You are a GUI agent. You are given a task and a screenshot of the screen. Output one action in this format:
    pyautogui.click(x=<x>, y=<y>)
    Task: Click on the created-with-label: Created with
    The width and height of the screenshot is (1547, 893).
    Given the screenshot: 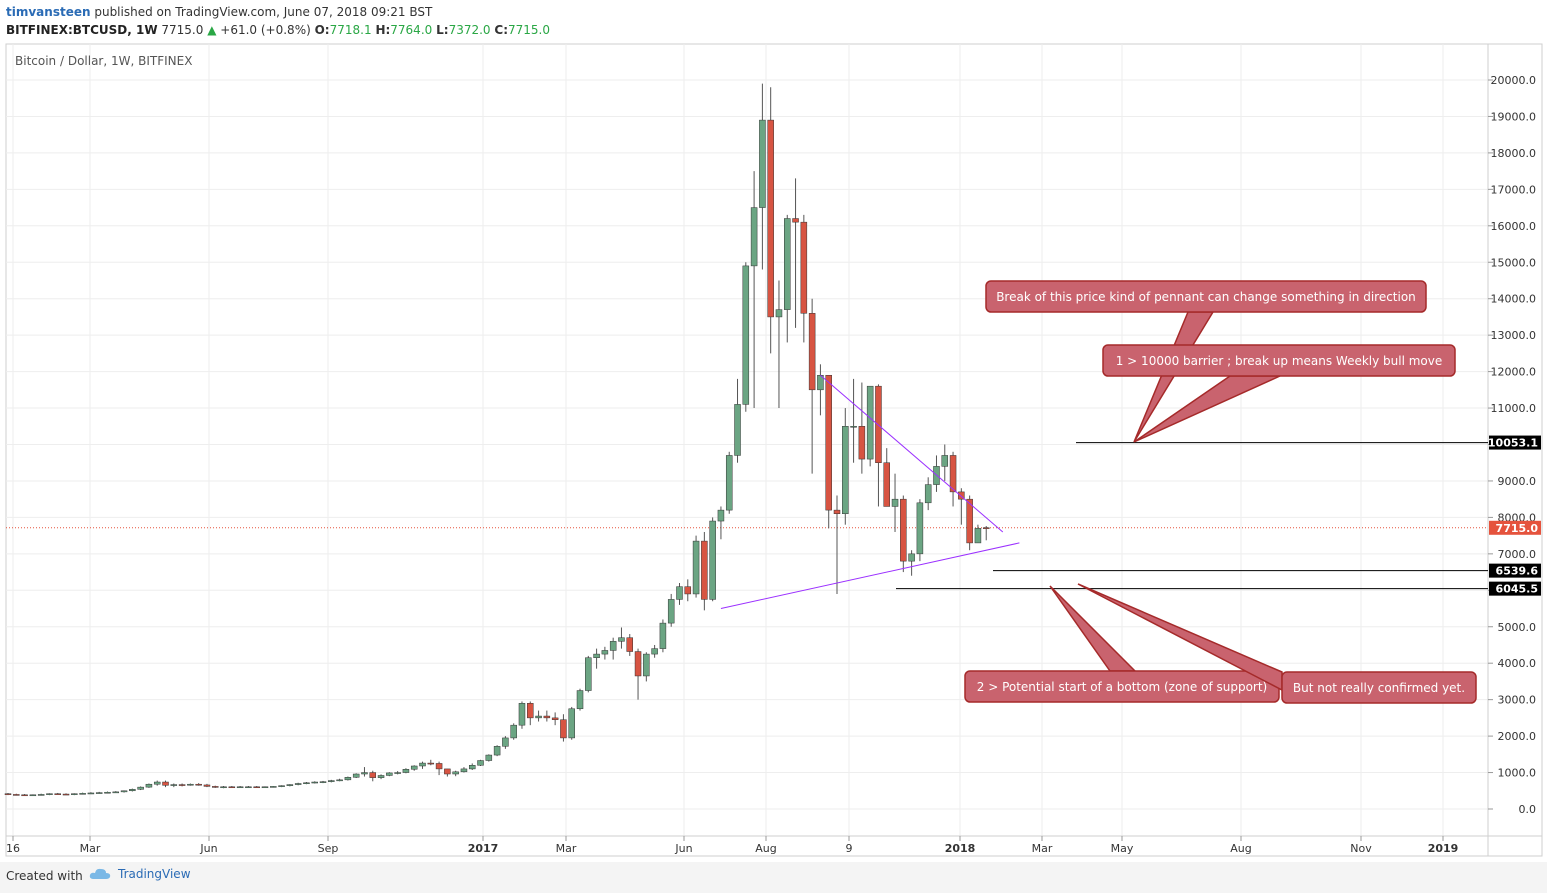 What is the action you would take?
    pyautogui.click(x=44, y=876)
    